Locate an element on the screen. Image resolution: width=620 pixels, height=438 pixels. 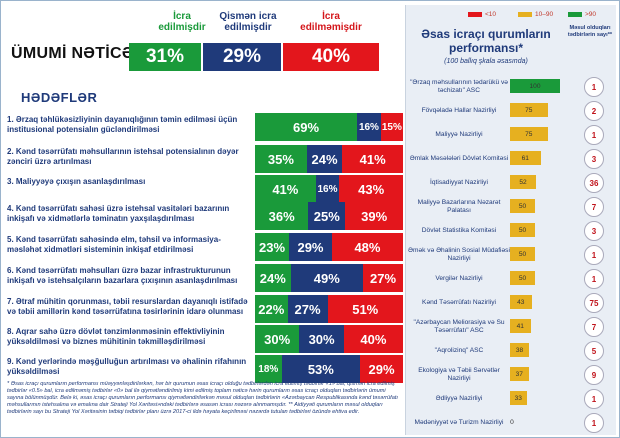
score-bar: 41 is located at coordinates (520, 326).